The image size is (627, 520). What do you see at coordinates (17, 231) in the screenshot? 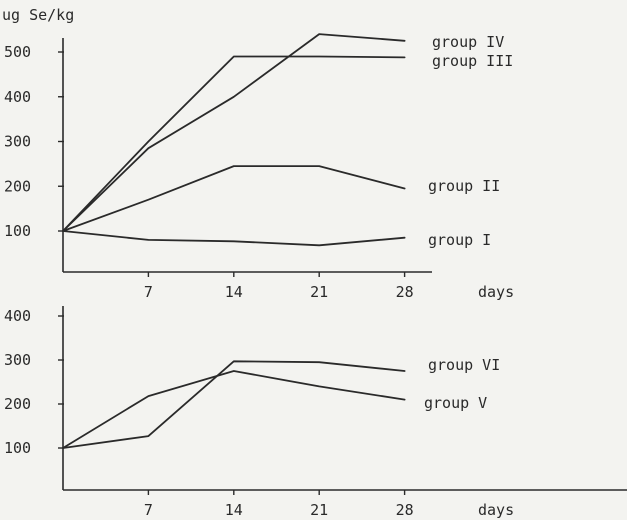
I see `top-y-tick-label-100: 100` at bounding box center [17, 231].